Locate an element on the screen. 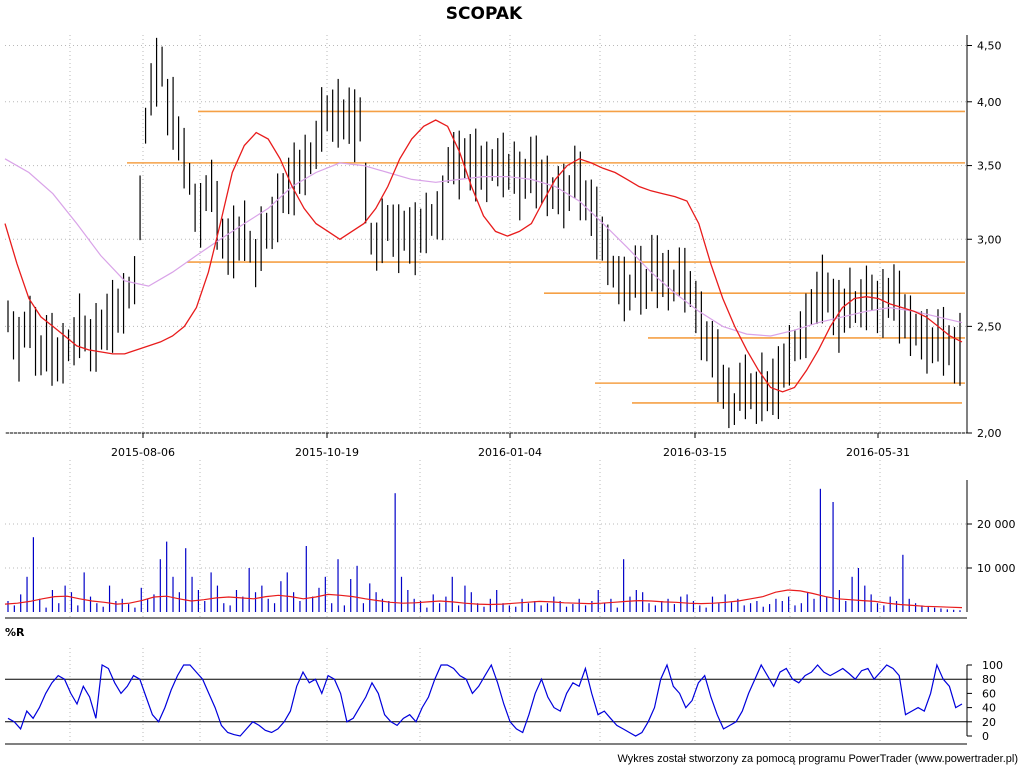 This screenshot has width=1024, height=768. price-y-tick-label: 4,50 is located at coordinates (989, 46).